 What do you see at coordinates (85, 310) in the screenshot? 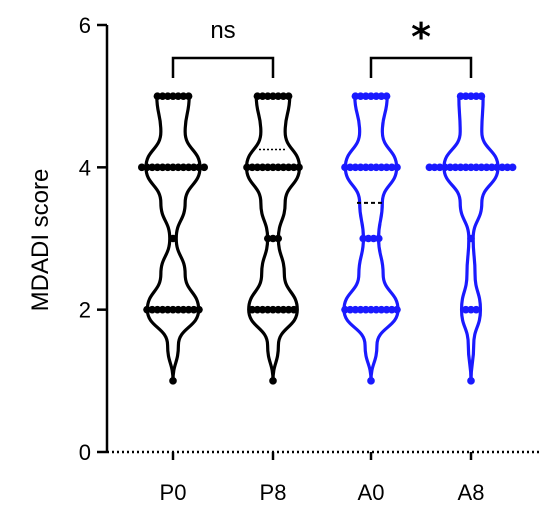
I see `y-tick-label: 2` at bounding box center [85, 310].